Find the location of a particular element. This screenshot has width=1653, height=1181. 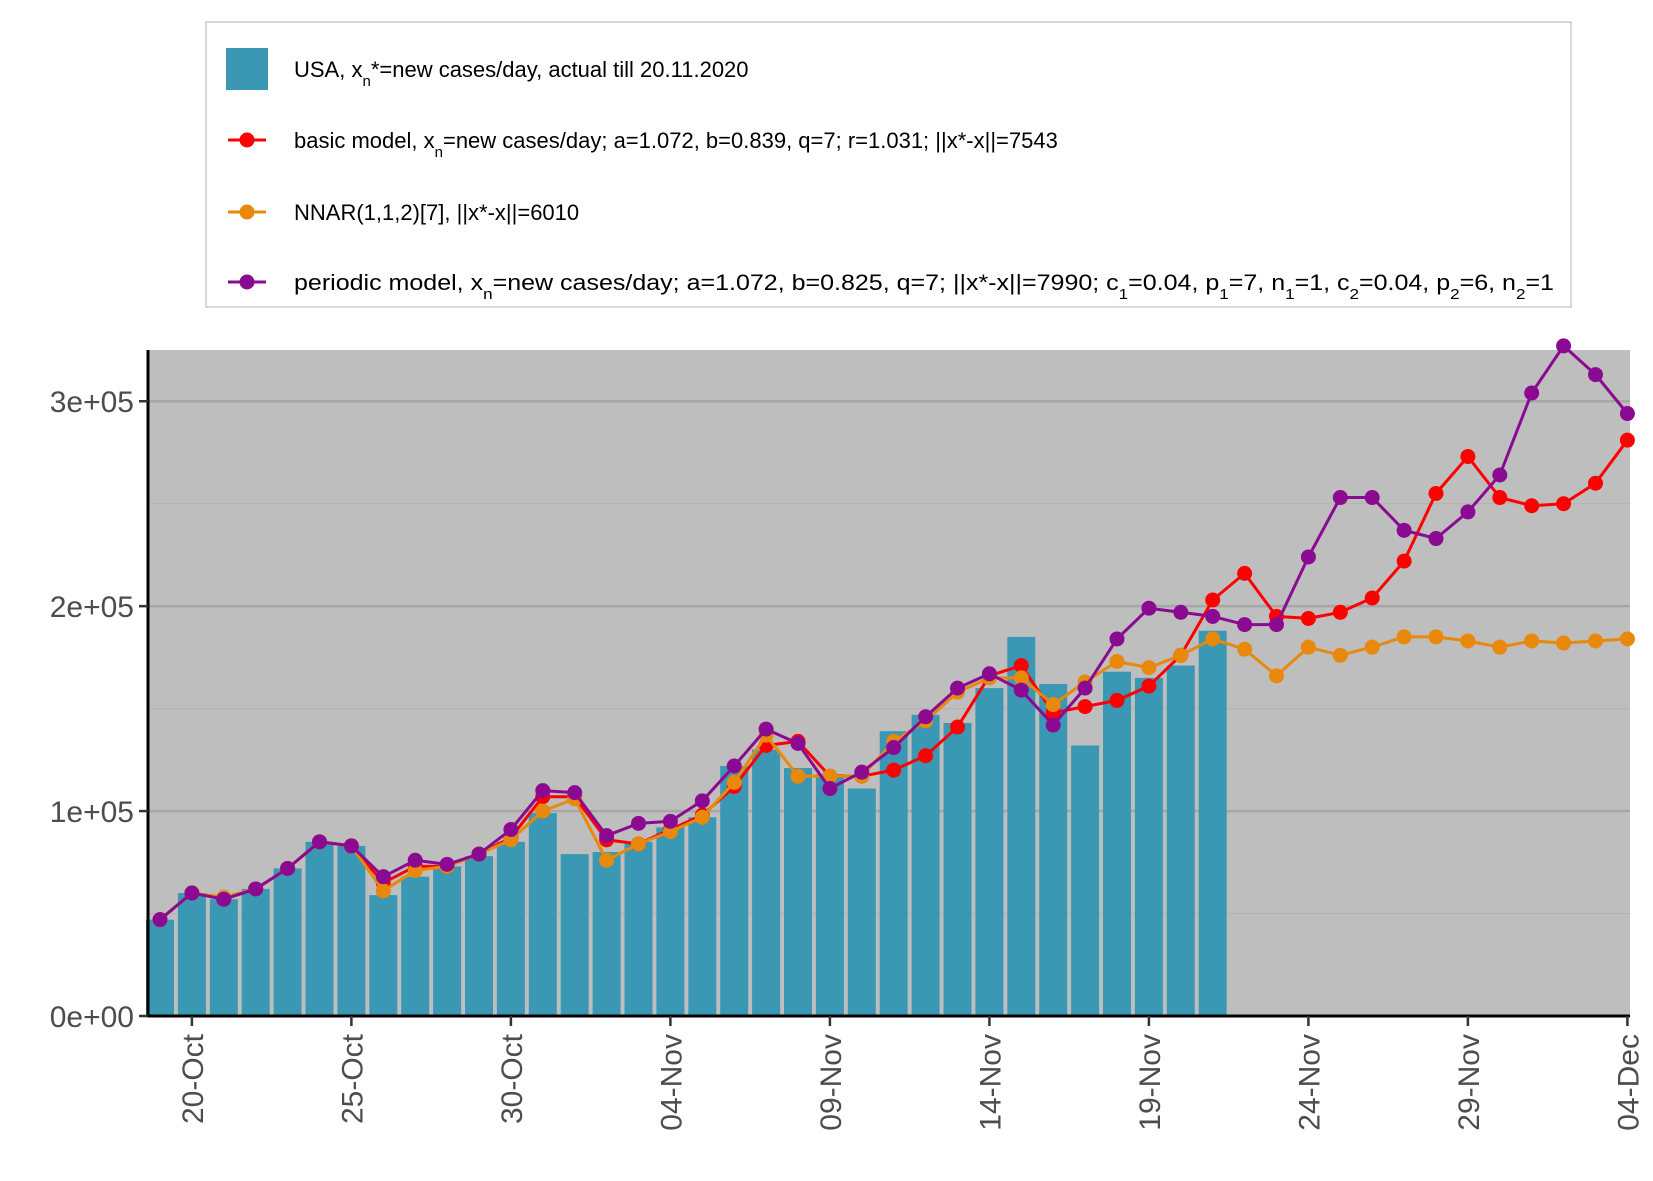

x-tick-label: 04-Nov is located at coordinates (671, 1082).